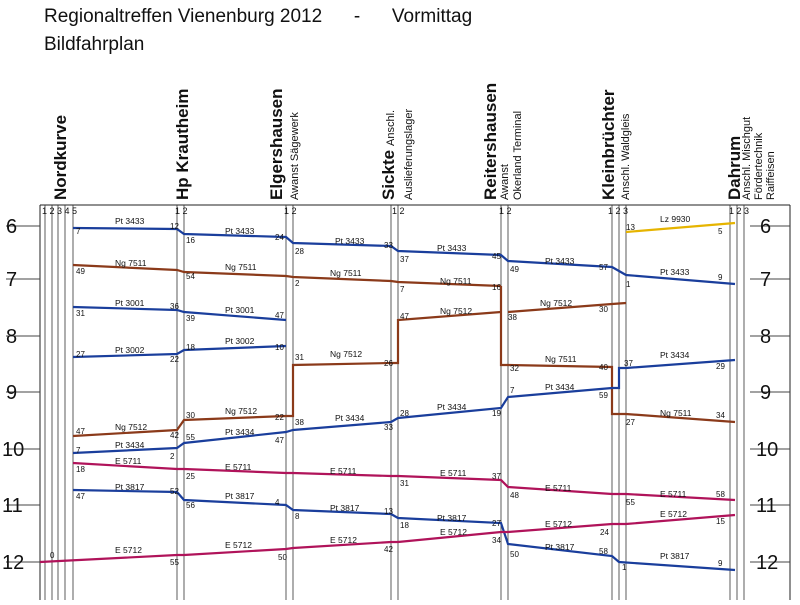 The image size is (800, 605). What do you see at coordinates (765, 227) in the screenshot?
I see `hour-label: 6` at bounding box center [765, 227].